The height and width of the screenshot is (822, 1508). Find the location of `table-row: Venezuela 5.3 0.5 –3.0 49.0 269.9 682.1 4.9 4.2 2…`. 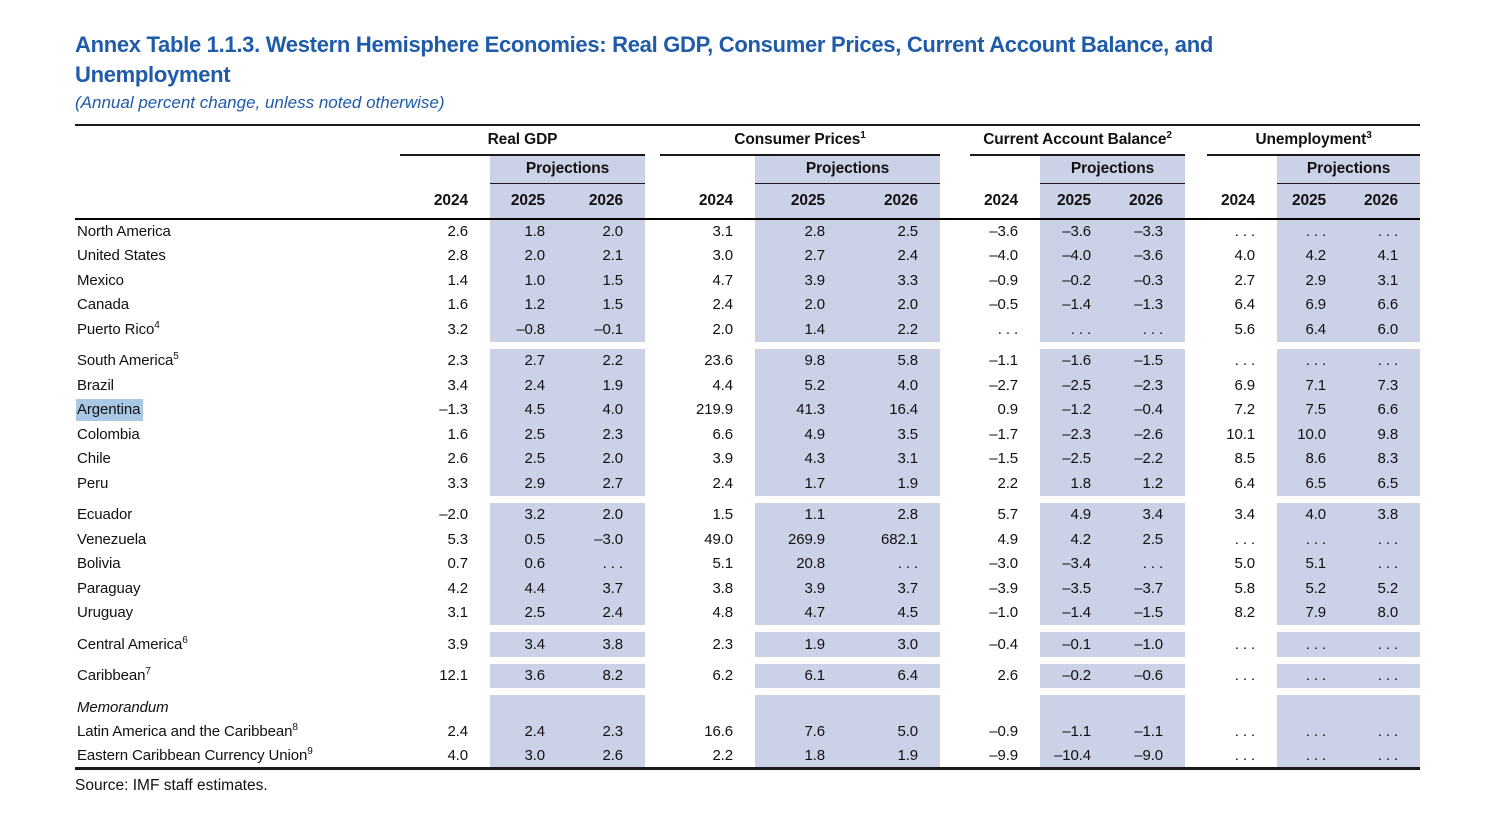

table-row: Venezuela 5.3 0.5 –3.0 49.0 269.9 682.1 4.9 4.2 2… is located at coordinates (747, 539).